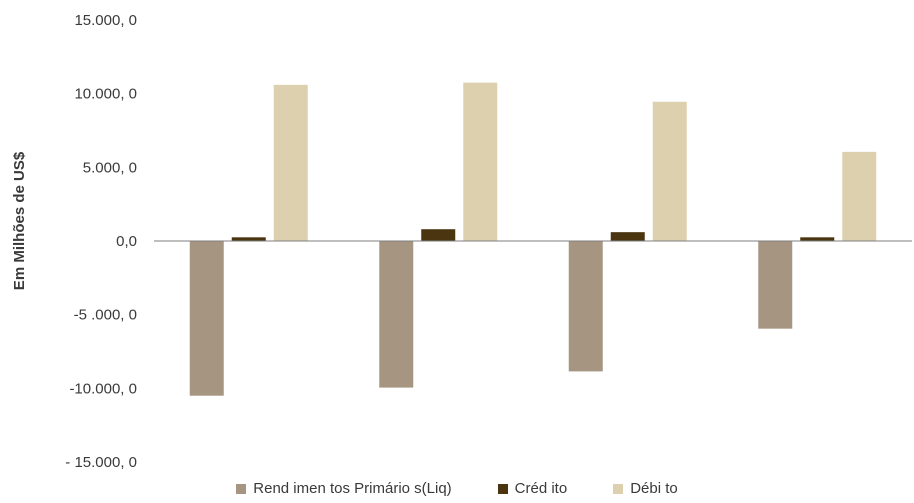  I want to click on legend-item-credito: Créd ito, so click(532, 488).